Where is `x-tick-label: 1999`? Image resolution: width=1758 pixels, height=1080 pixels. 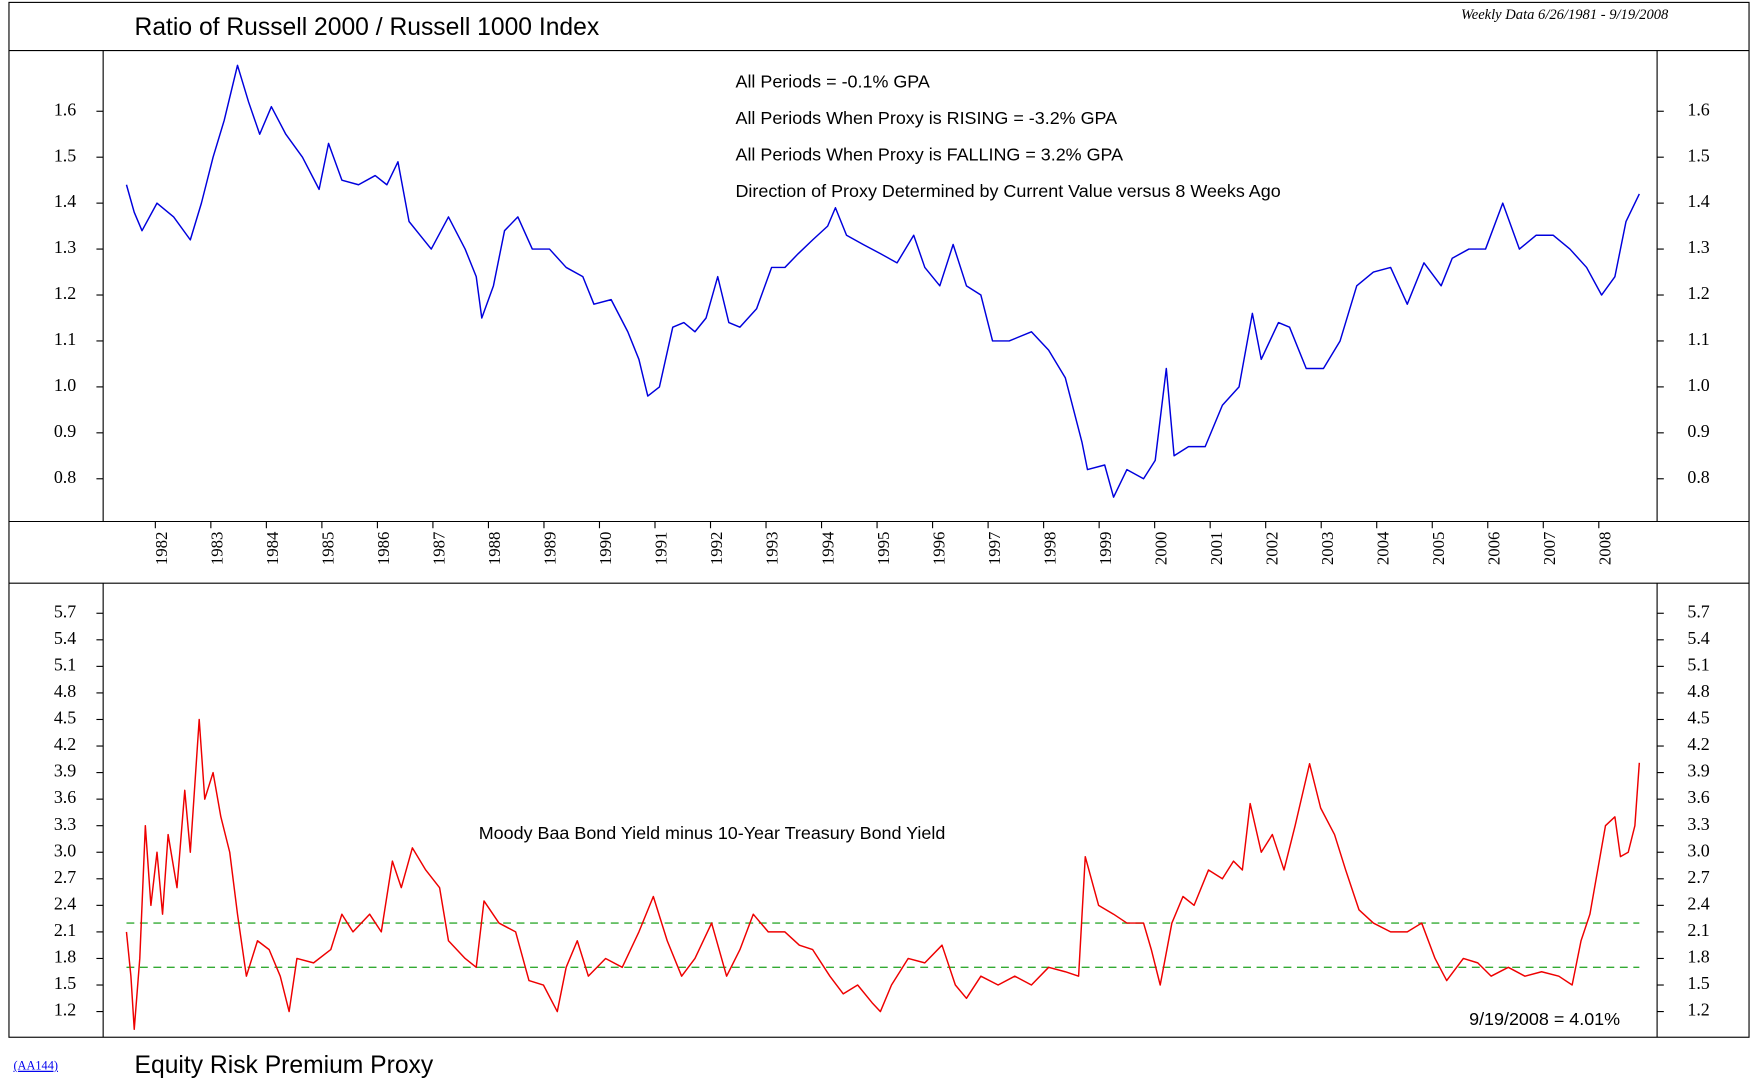
x-tick-label: 1999 is located at coordinates (1105, 549).